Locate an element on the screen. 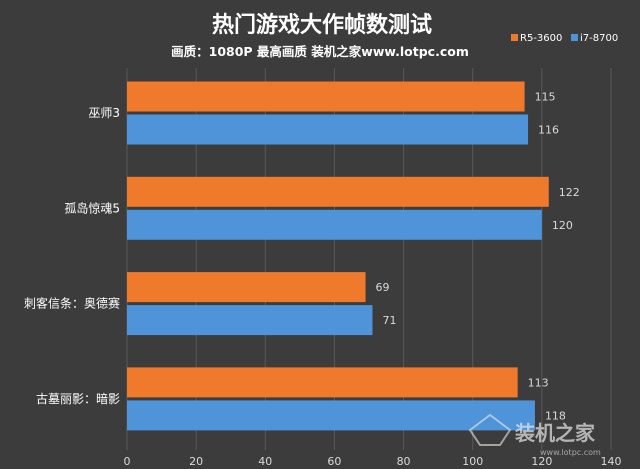 The height and width of the screenshot is (469, 640). category-label-1: 孤岛惊魂5 is located at coordinates (92, 207).